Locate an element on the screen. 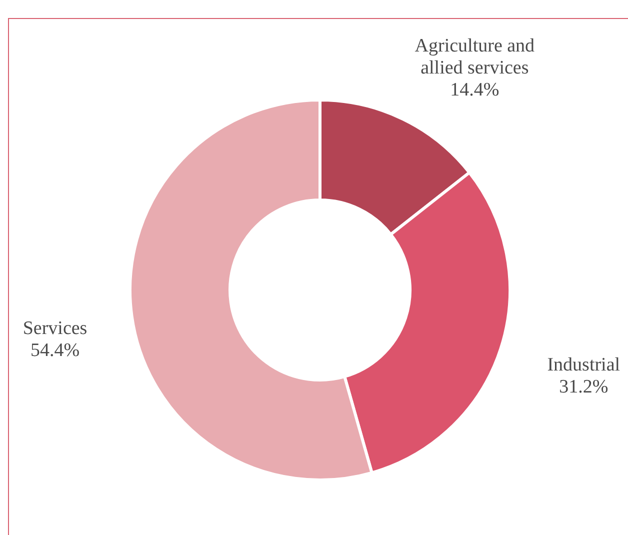  slice-label: Services is located at coordinates (55, 329).